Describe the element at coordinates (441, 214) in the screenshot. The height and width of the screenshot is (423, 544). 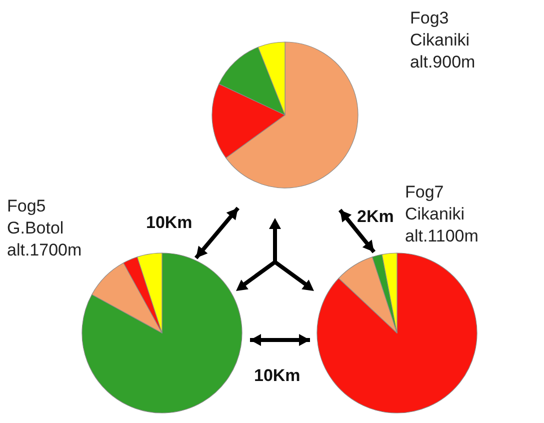
I see `chart-title: Fog7 Cikaniki alt.1100m` at that location.